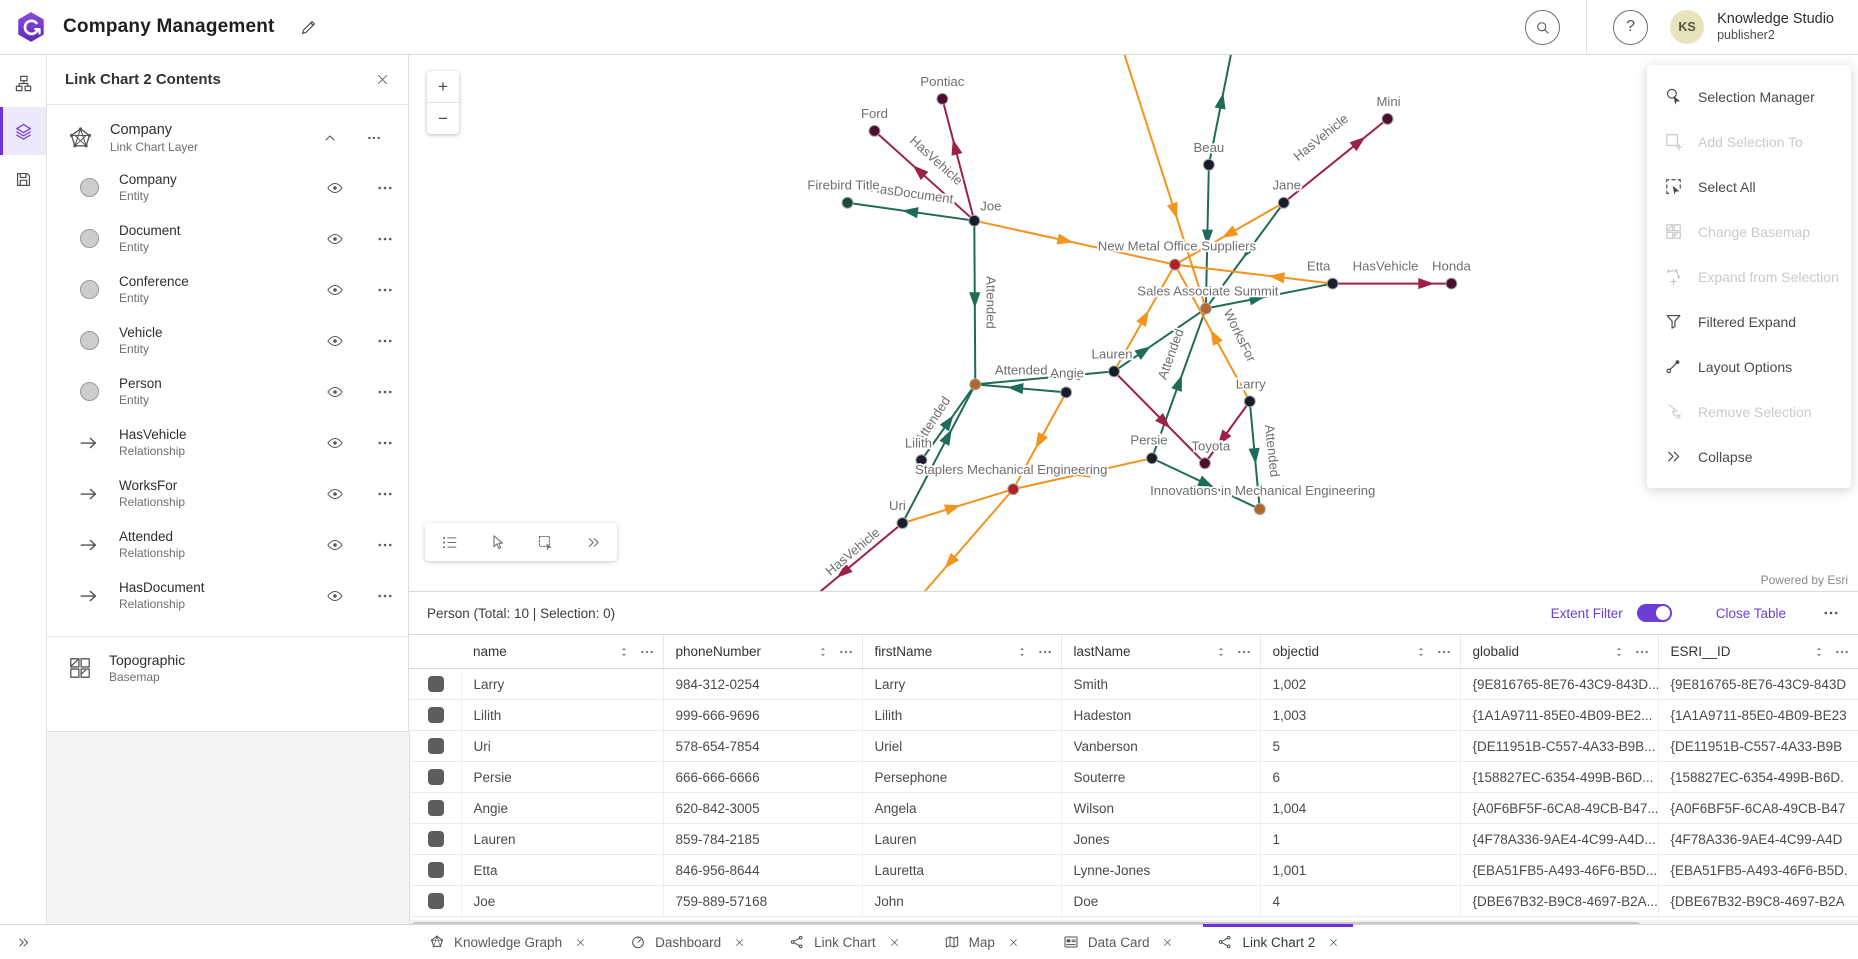 The image size is (1858, 959). What do you see at coordinates (227, 442) in the screenshot?
I see `layer-list-item: HasVehicle Relationship` at bounding box center [227, 442].